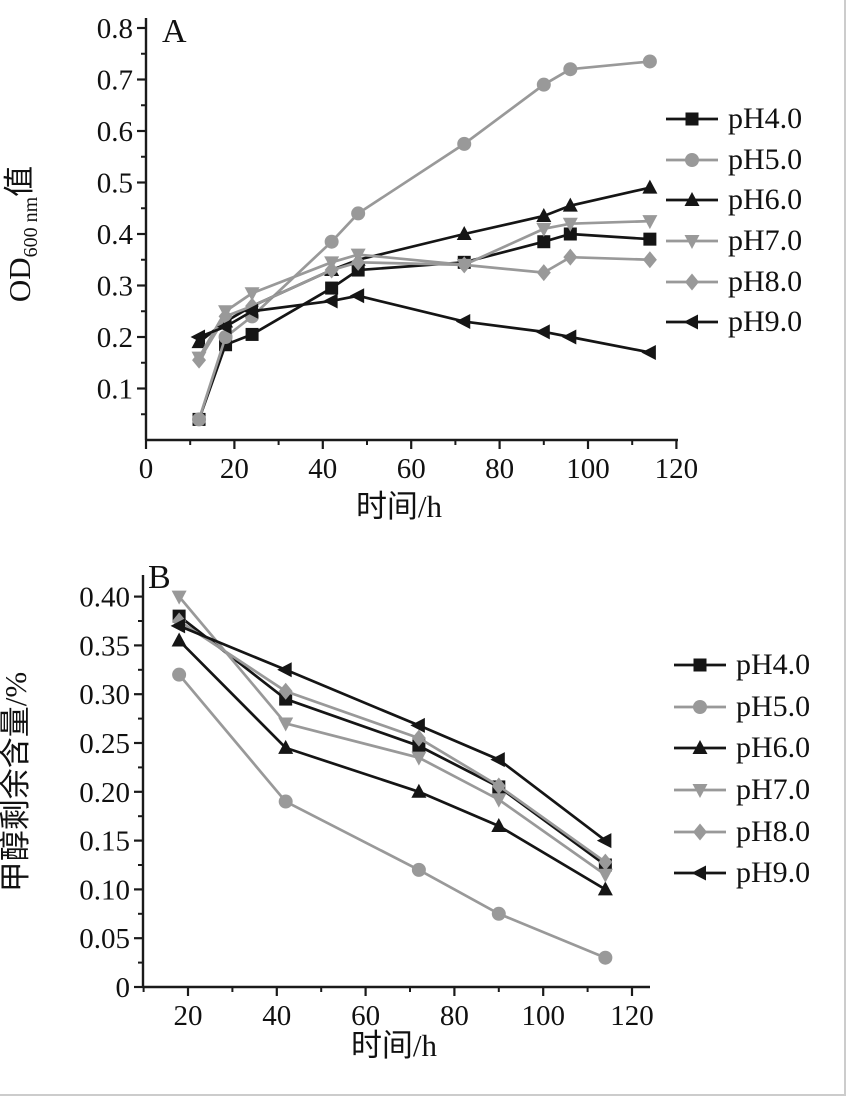 This screenshot has width=846, height=1096. I want to click on x-tick-label: 100, so click(543, 1016).